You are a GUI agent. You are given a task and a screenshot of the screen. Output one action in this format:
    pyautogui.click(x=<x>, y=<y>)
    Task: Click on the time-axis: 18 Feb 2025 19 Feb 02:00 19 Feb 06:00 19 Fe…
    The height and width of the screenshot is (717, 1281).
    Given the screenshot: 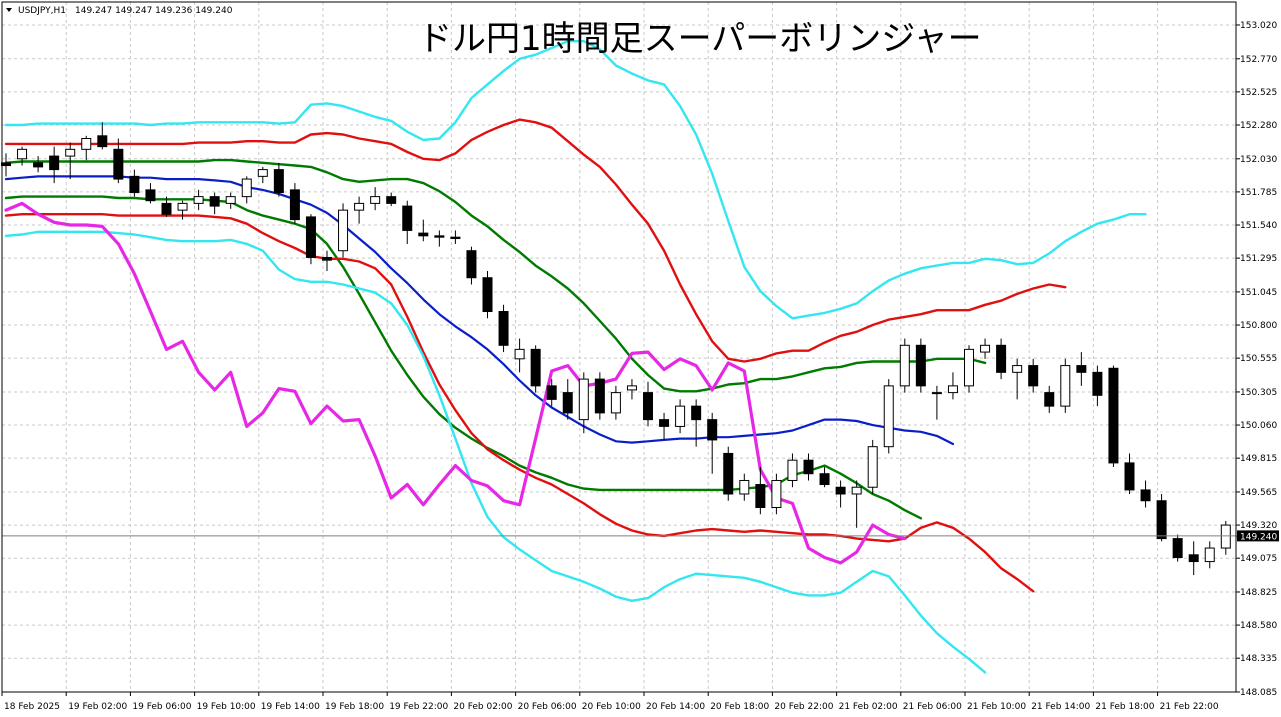 What is the action you would take?
    pyautogui.click(x=610, y=702)
    